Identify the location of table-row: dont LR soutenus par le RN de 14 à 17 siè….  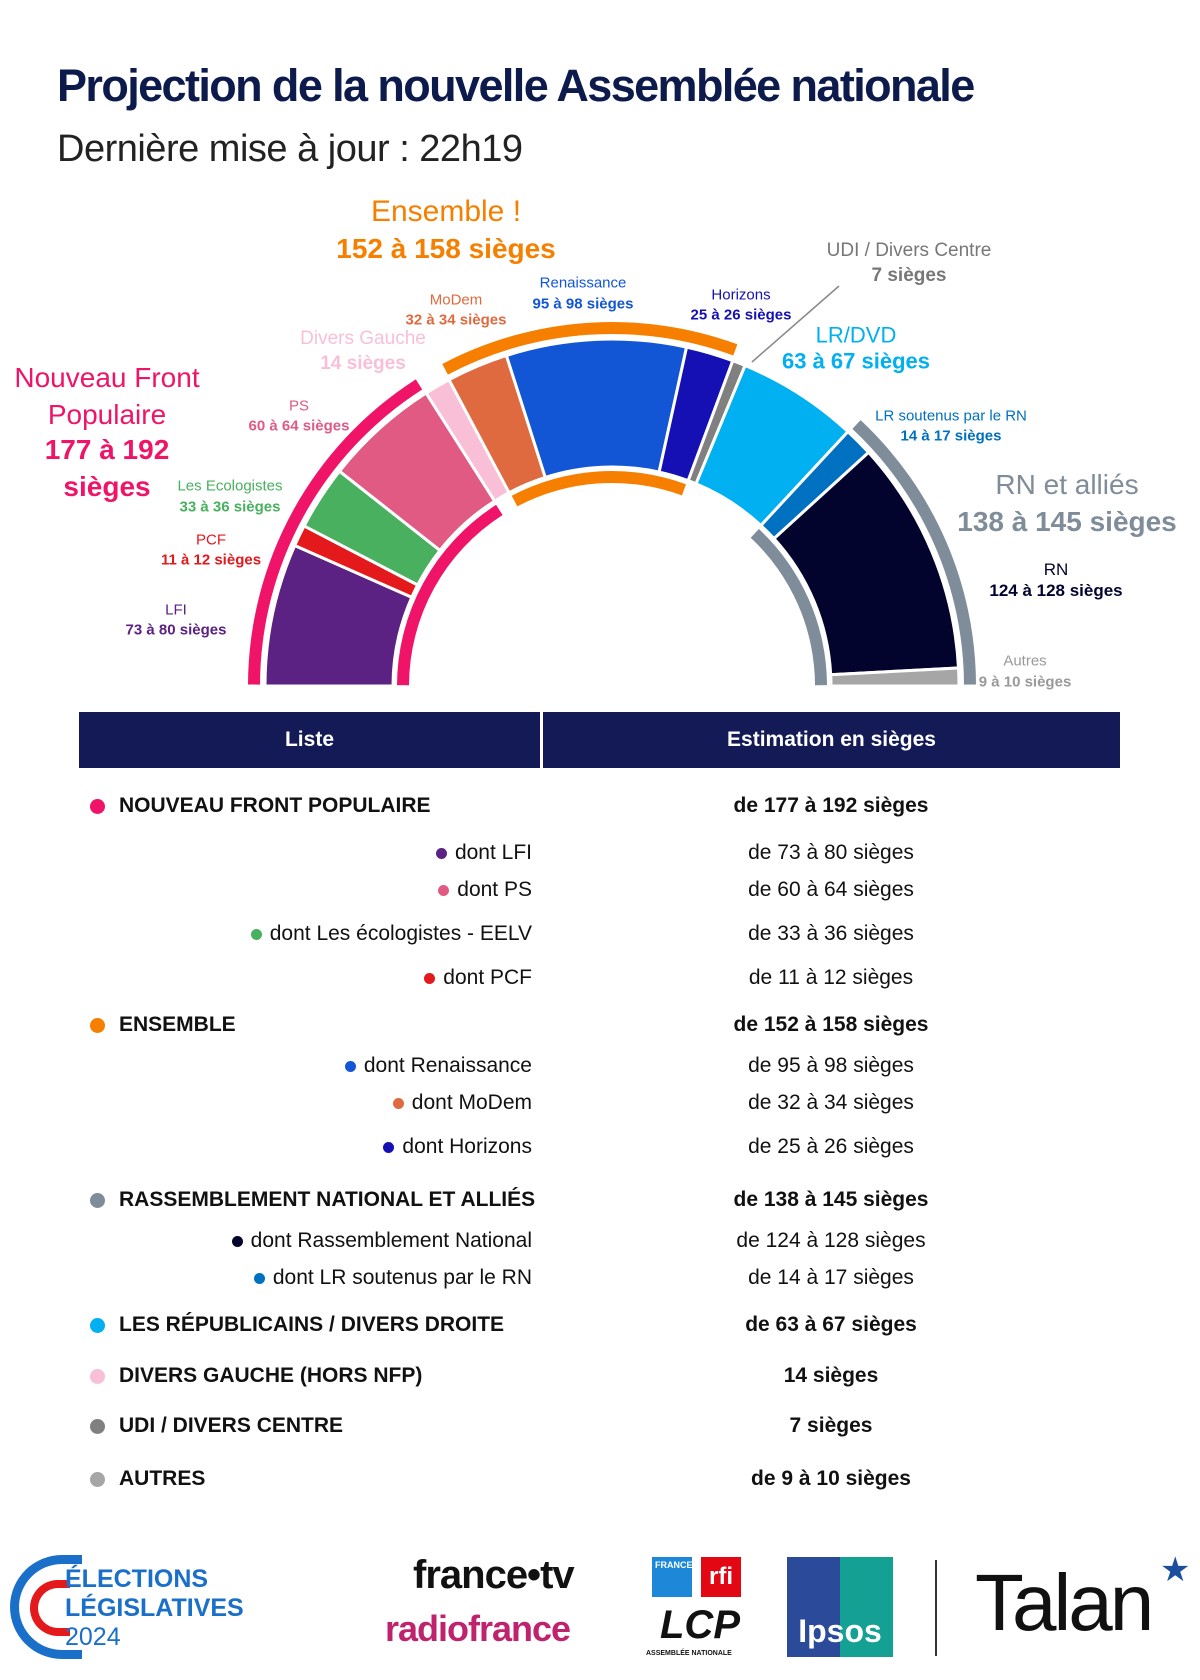
(600, 1283).